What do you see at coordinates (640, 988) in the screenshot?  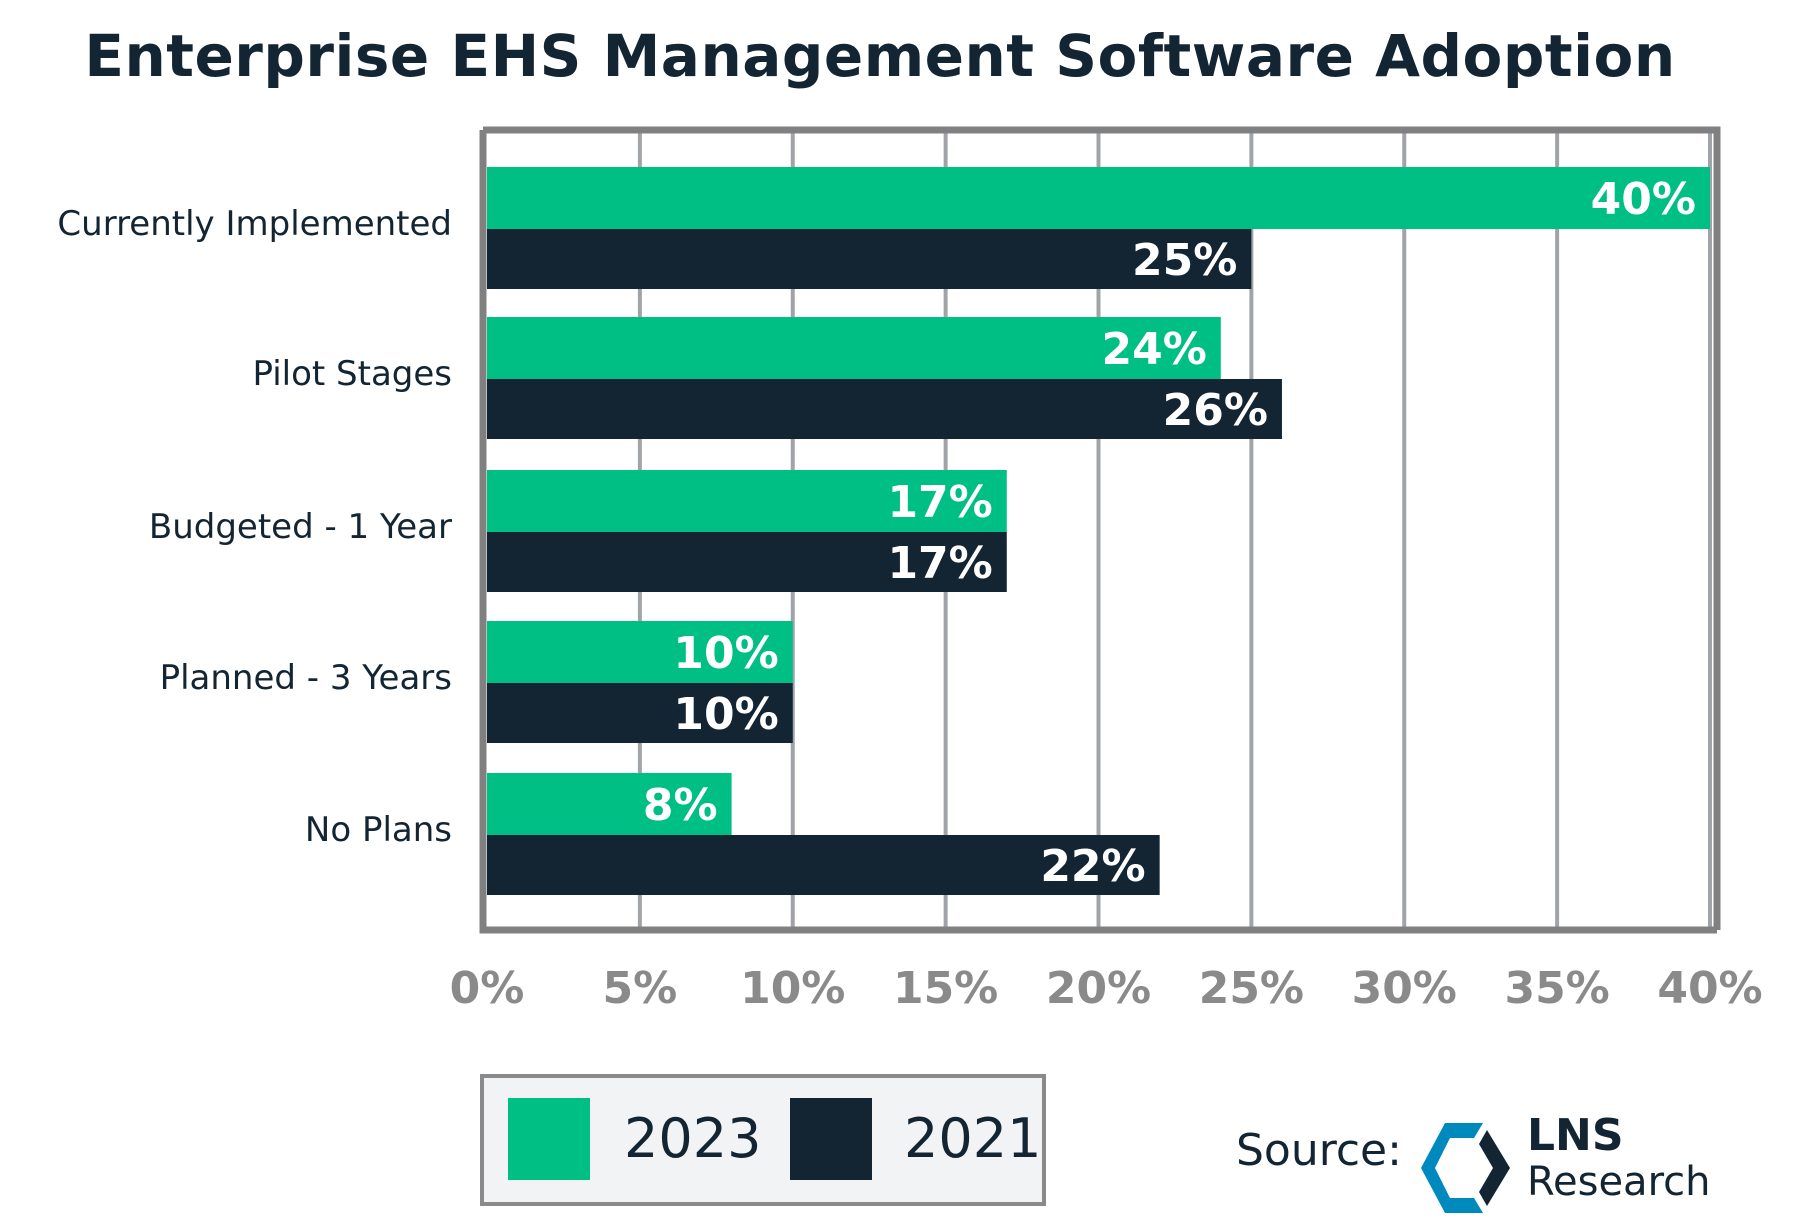 I see `x-tick-label: 5%` at bounding box center [640, 988].